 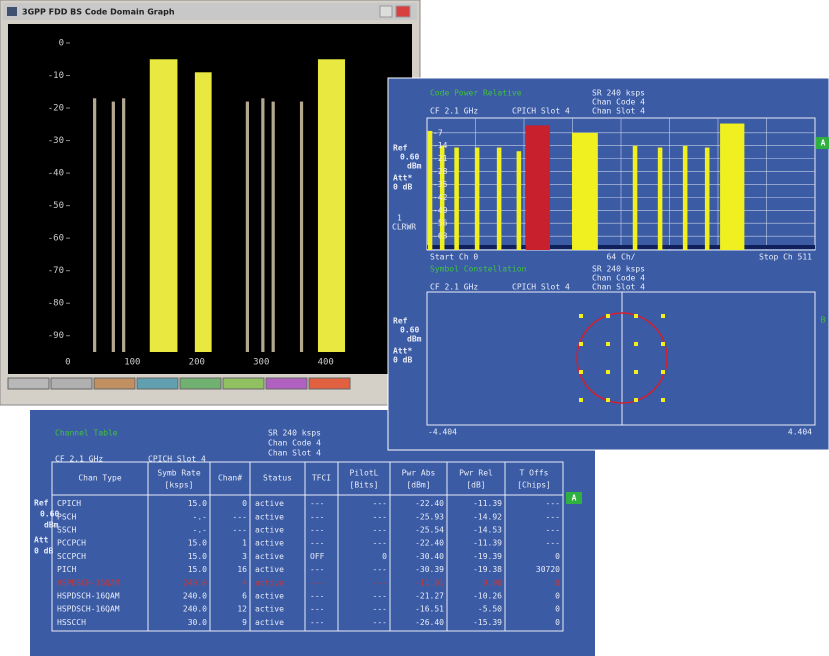 What do you see at coordinates (195, 596) in the screenshot?
I see `table-cell: 240.0` at bounding box center [195, 596].